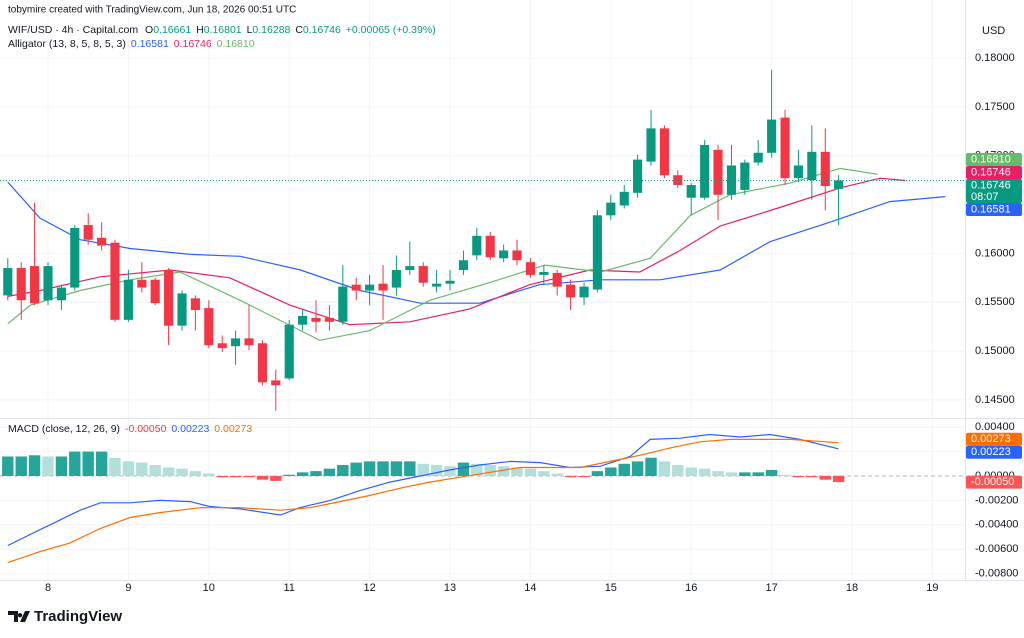 This screenshot has height=638, width=1024. I want to click on change: +0.00065 (+0.39%), so click(391, 30).